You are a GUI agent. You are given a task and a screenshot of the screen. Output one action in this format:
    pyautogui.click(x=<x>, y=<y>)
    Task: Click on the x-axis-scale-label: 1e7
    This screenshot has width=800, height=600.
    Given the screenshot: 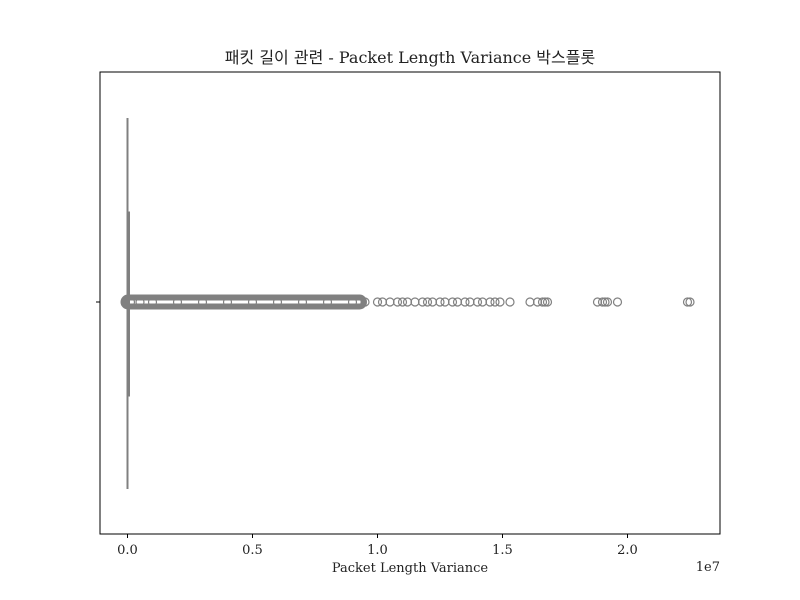 What is the action you would take?
    pyautogui.click(x=708, y=567)
    